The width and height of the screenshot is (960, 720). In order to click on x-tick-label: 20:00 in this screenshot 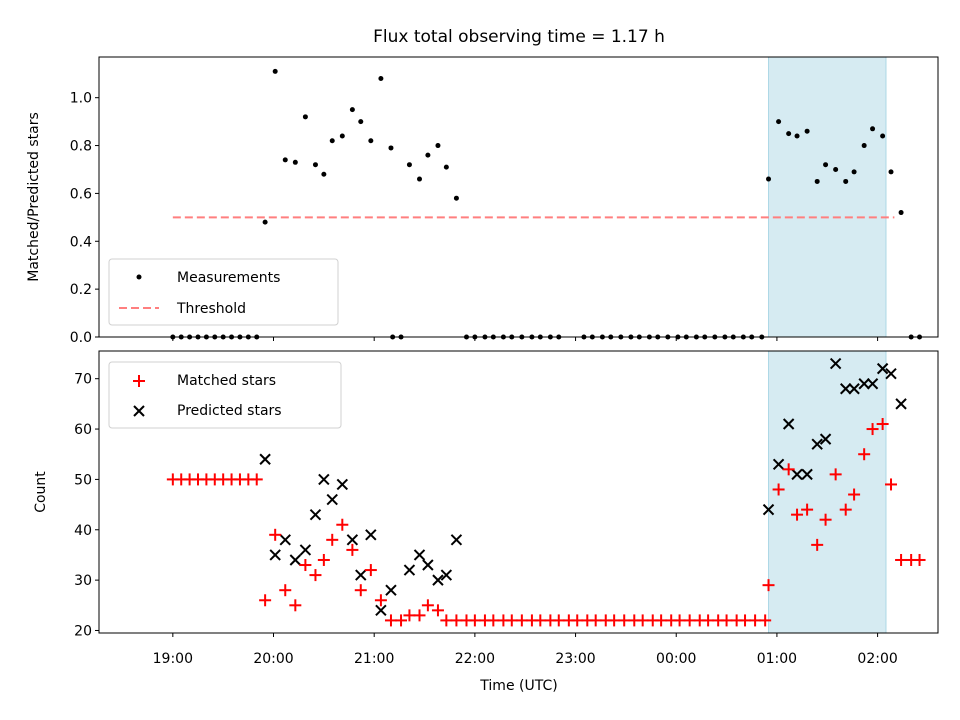, I will do `click(273, 659)`.